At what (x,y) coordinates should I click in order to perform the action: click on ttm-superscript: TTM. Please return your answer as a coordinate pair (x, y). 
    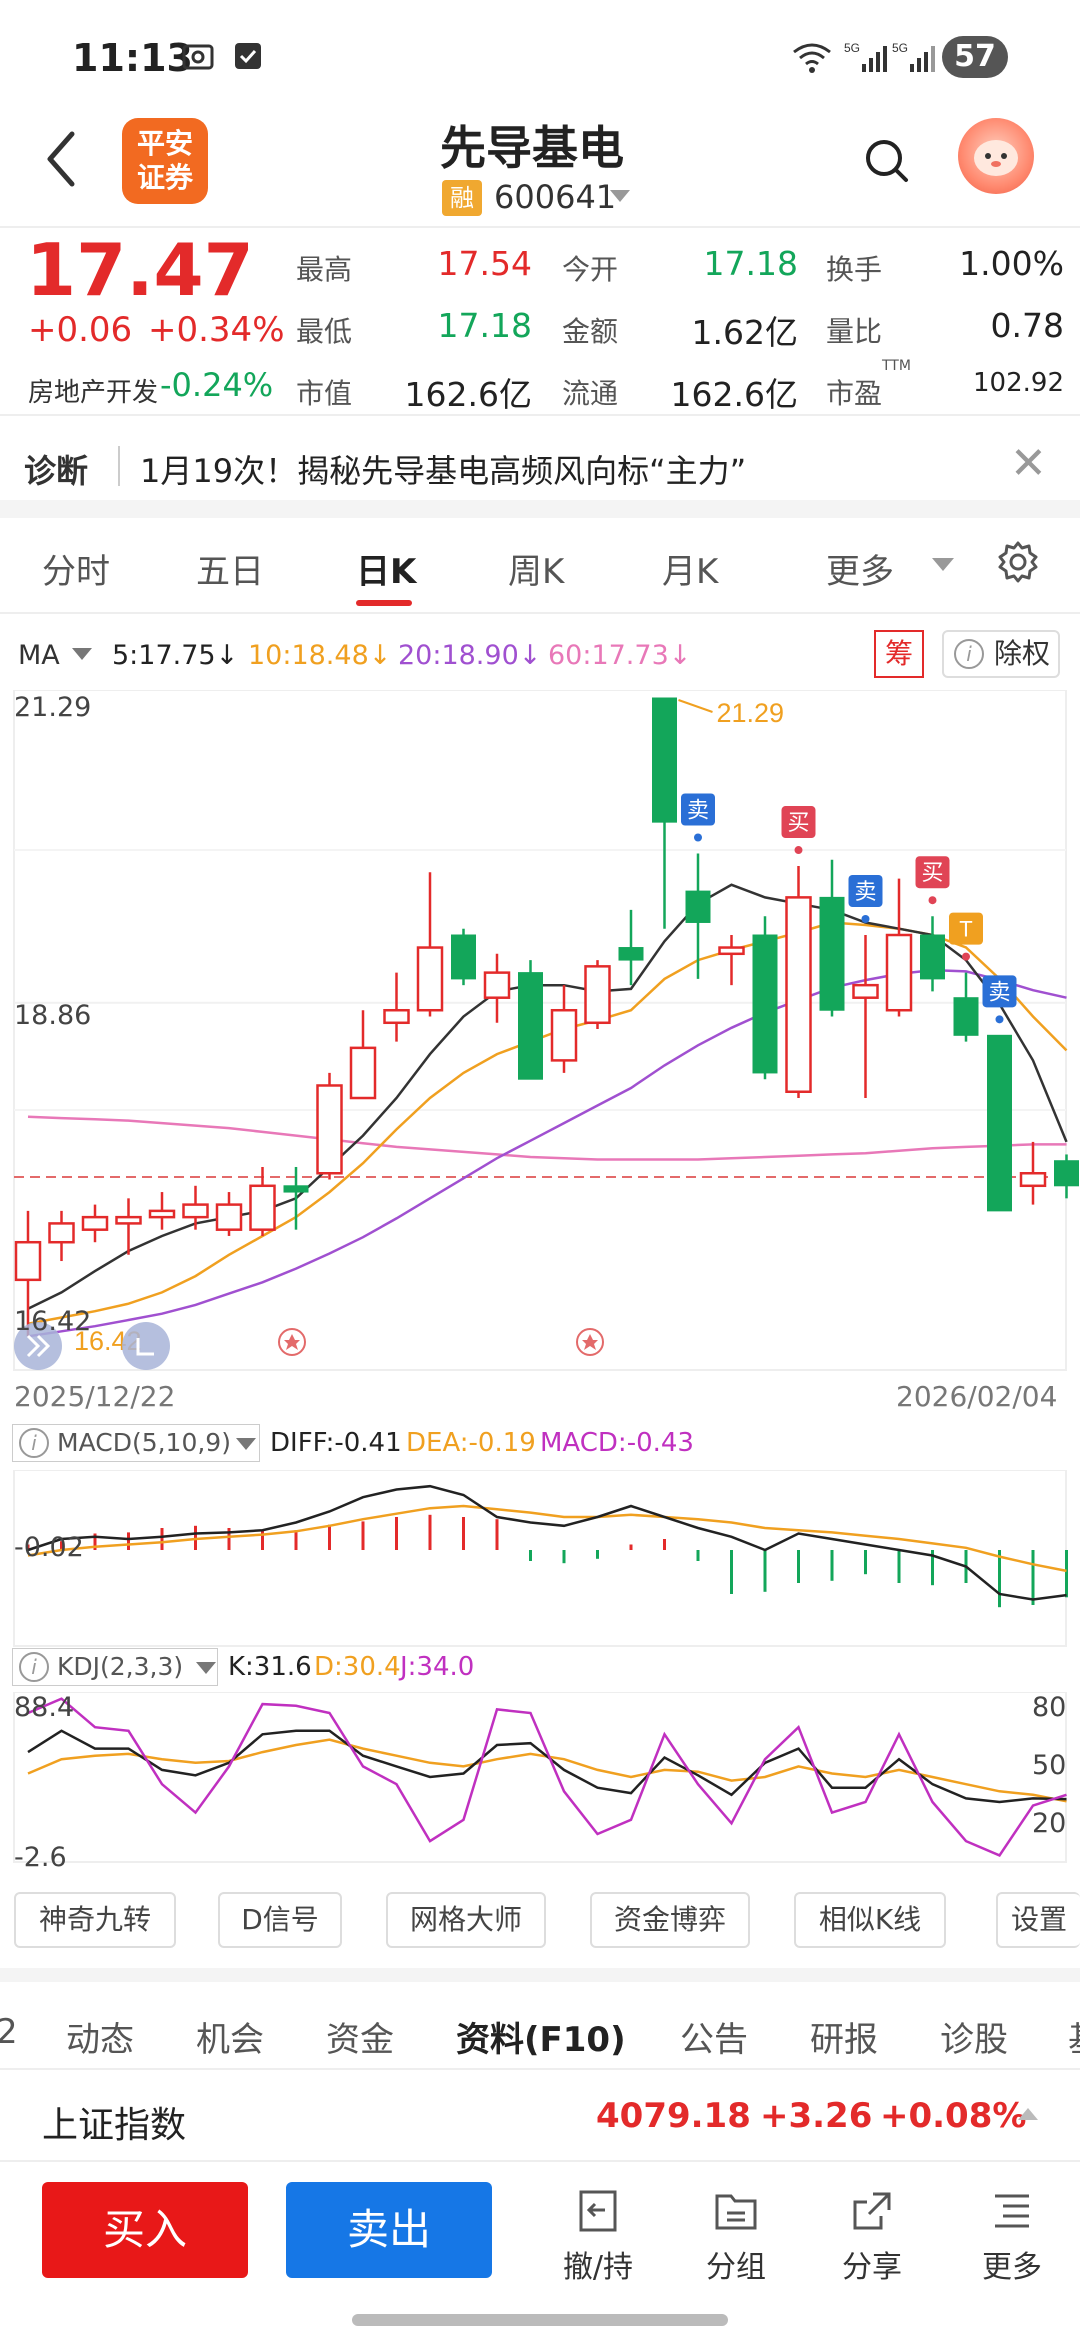
    Looking at the image, I should click on (896, 366).